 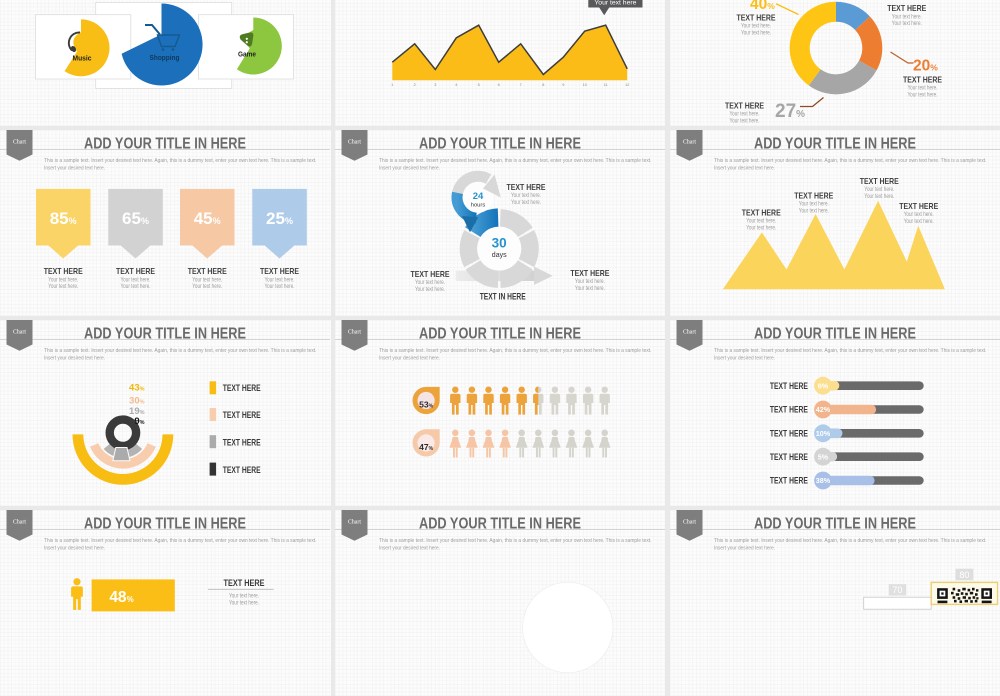 What do you see at coordinates (521, 84) in the screenshot?
I see `svg-text: 7` at bounding box center [521, 84].